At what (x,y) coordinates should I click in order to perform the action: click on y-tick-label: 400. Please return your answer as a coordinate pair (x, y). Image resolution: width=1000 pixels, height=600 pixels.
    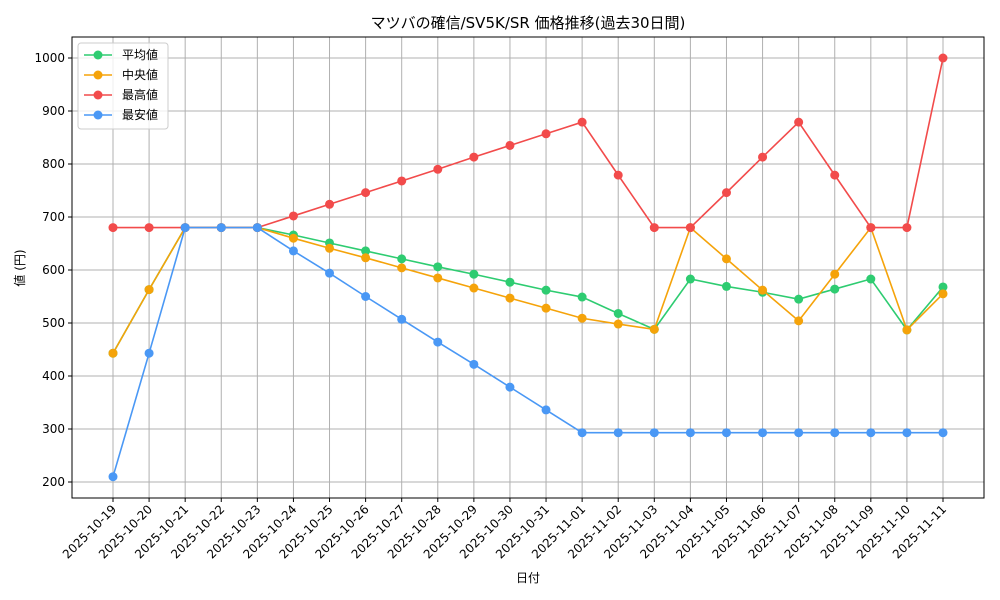
    Looking at the image, I should click on (53, 376).